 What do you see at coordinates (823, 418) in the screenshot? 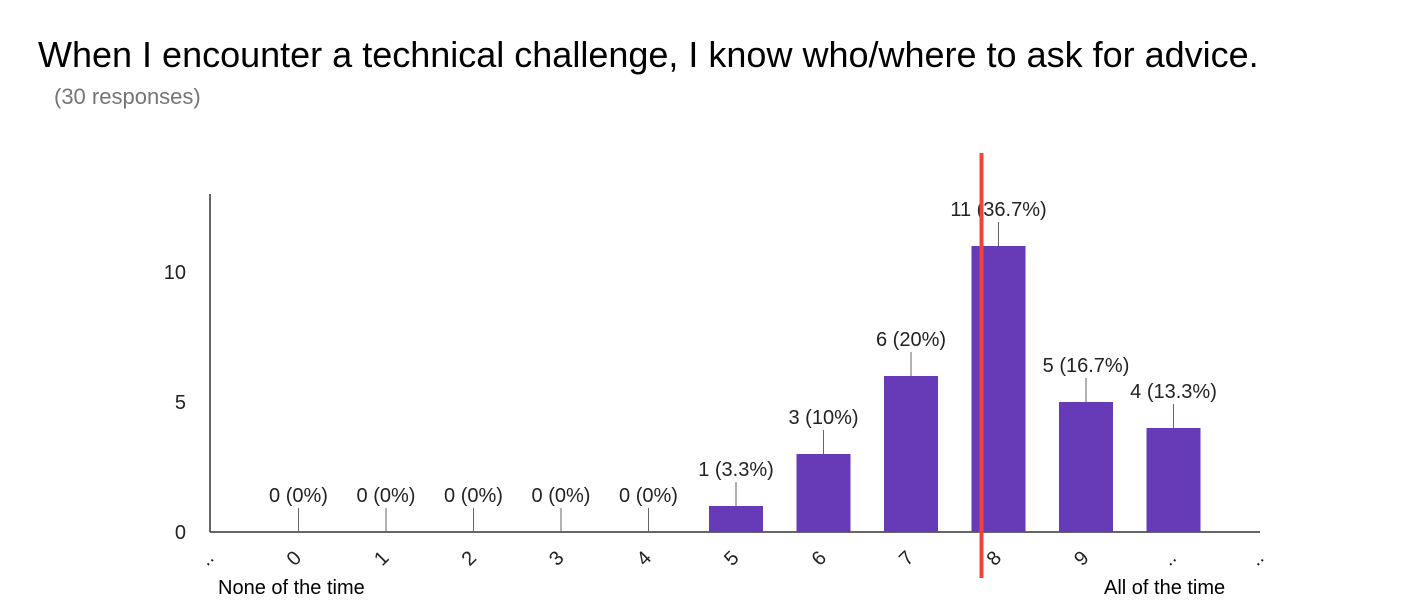
I see `data-label: 3 (10%)` at bounding box center [823, 418].